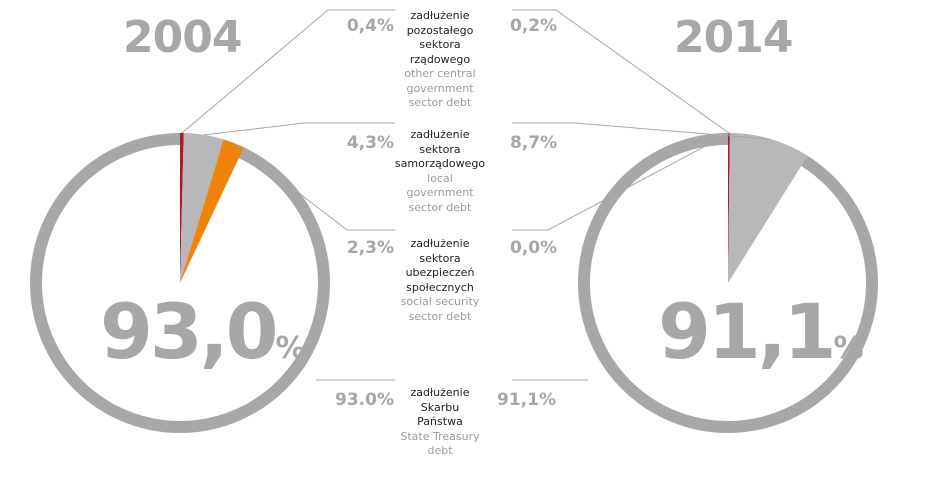 Image resolution: width=927 pixels, height=495 pixels. I want to click on legend-en-line: local, so click(440, 178).